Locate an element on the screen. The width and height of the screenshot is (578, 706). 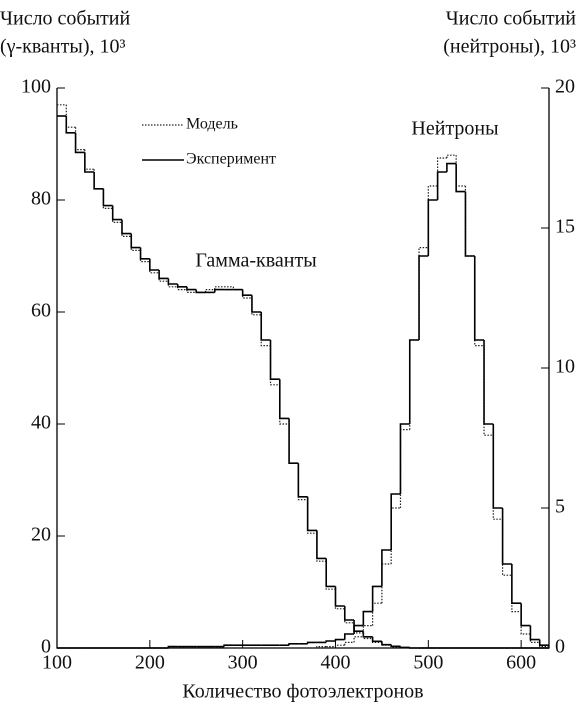
y-axis-label: (γ-кванты), 10³ is located at coordinates (62, 47).